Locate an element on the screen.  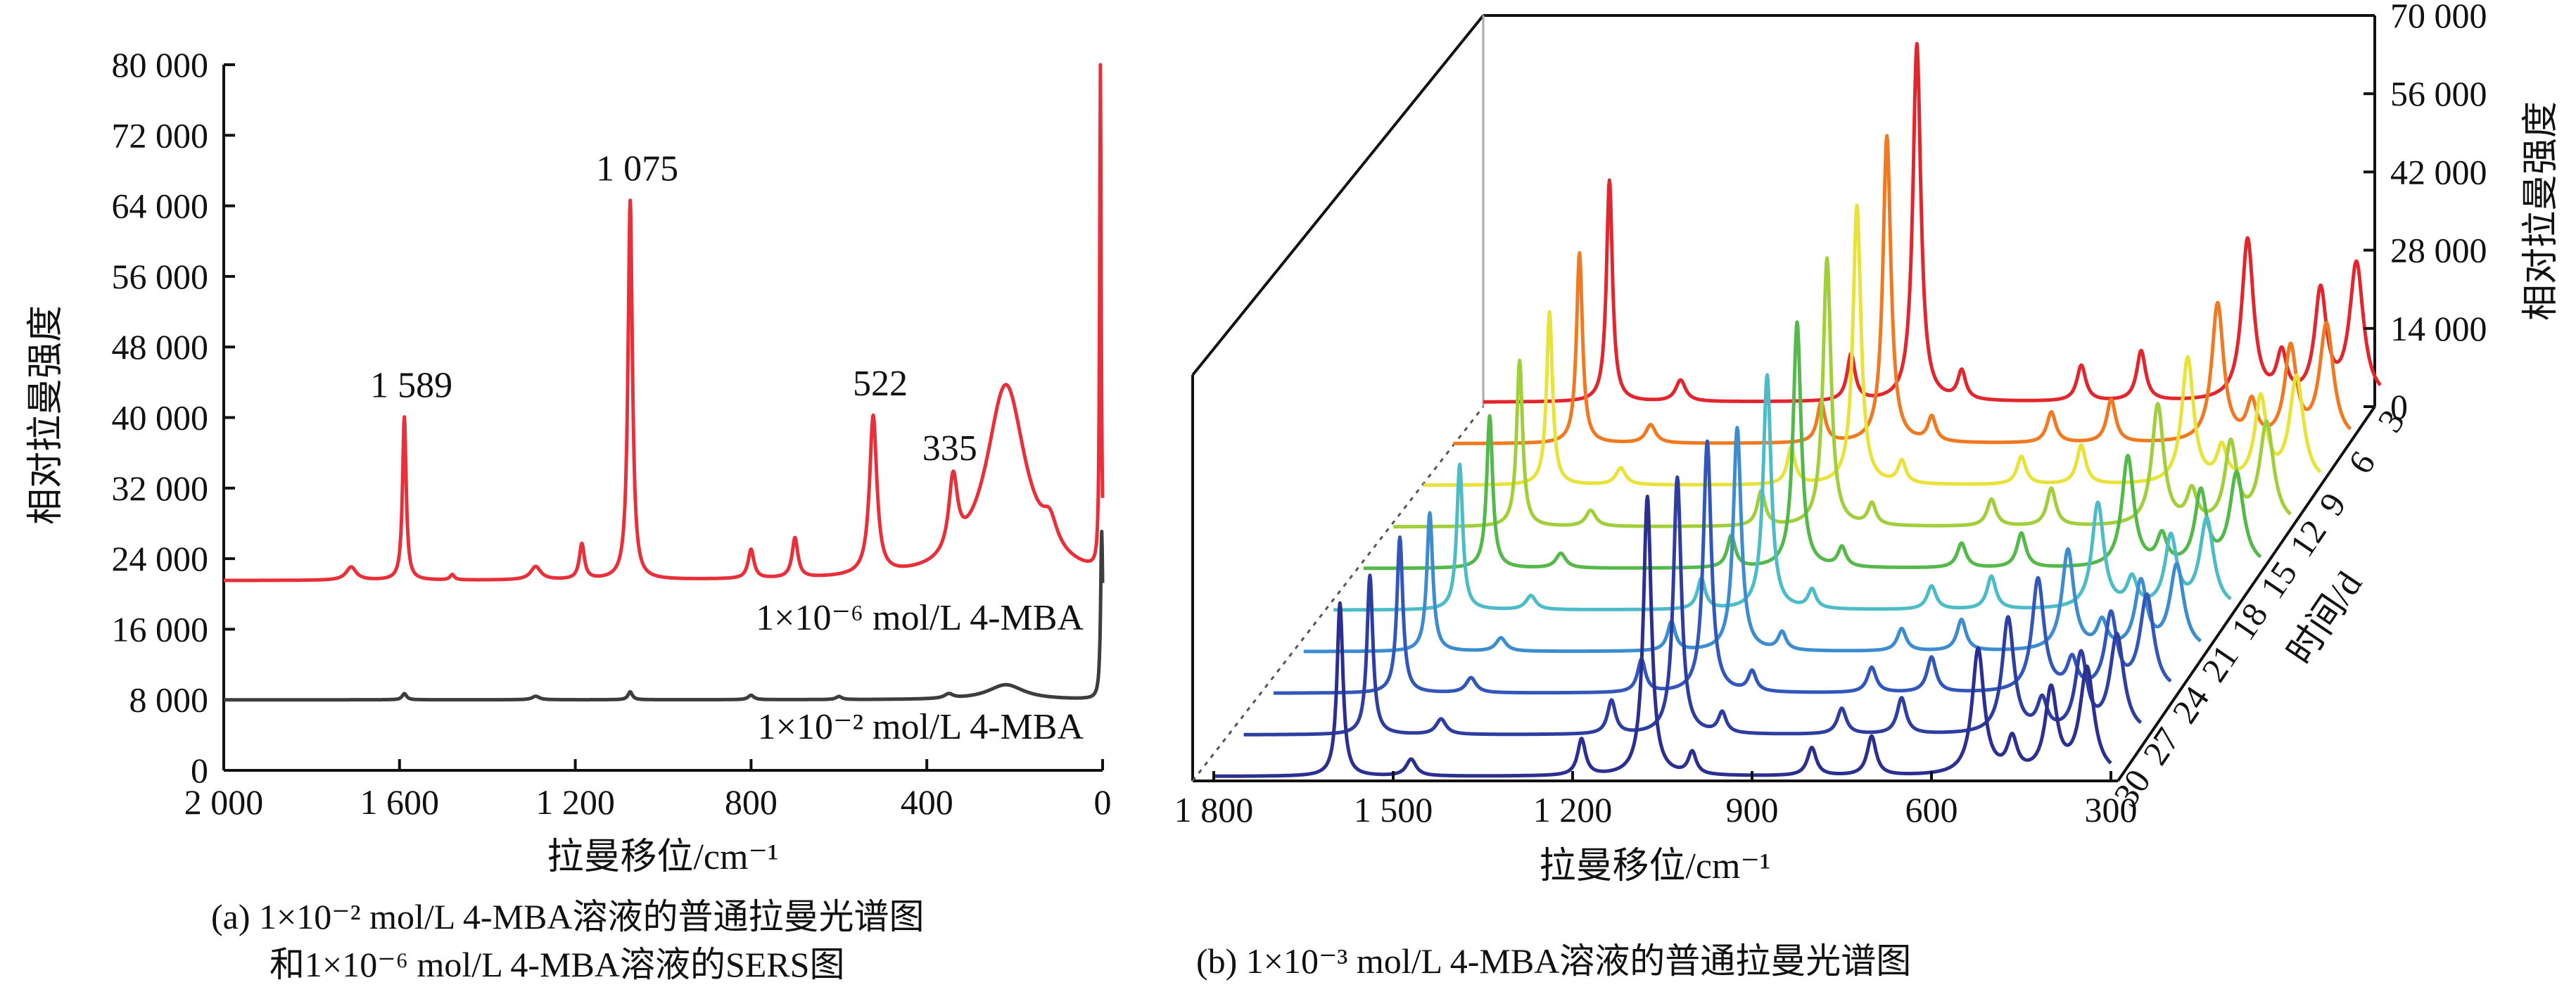
panel-a-y-tick-label: 40 000 is located at coordinates (160, 418).